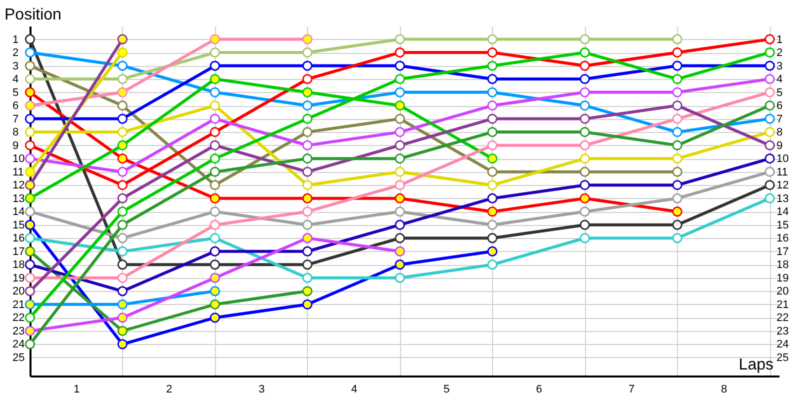 This screenshot has width=800, height=400. What do you see at coordinates (15, 119) in the screenshot?
I see `y-tick-label: 7` at bounding box center [15, 119].